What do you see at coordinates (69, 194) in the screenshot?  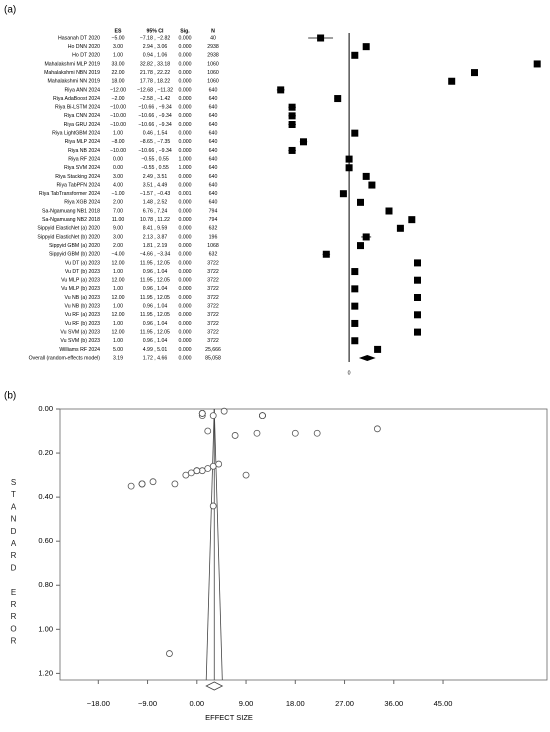 I see `study-label: Riya TabTransformer 2024` at bounding box center [69, 194].